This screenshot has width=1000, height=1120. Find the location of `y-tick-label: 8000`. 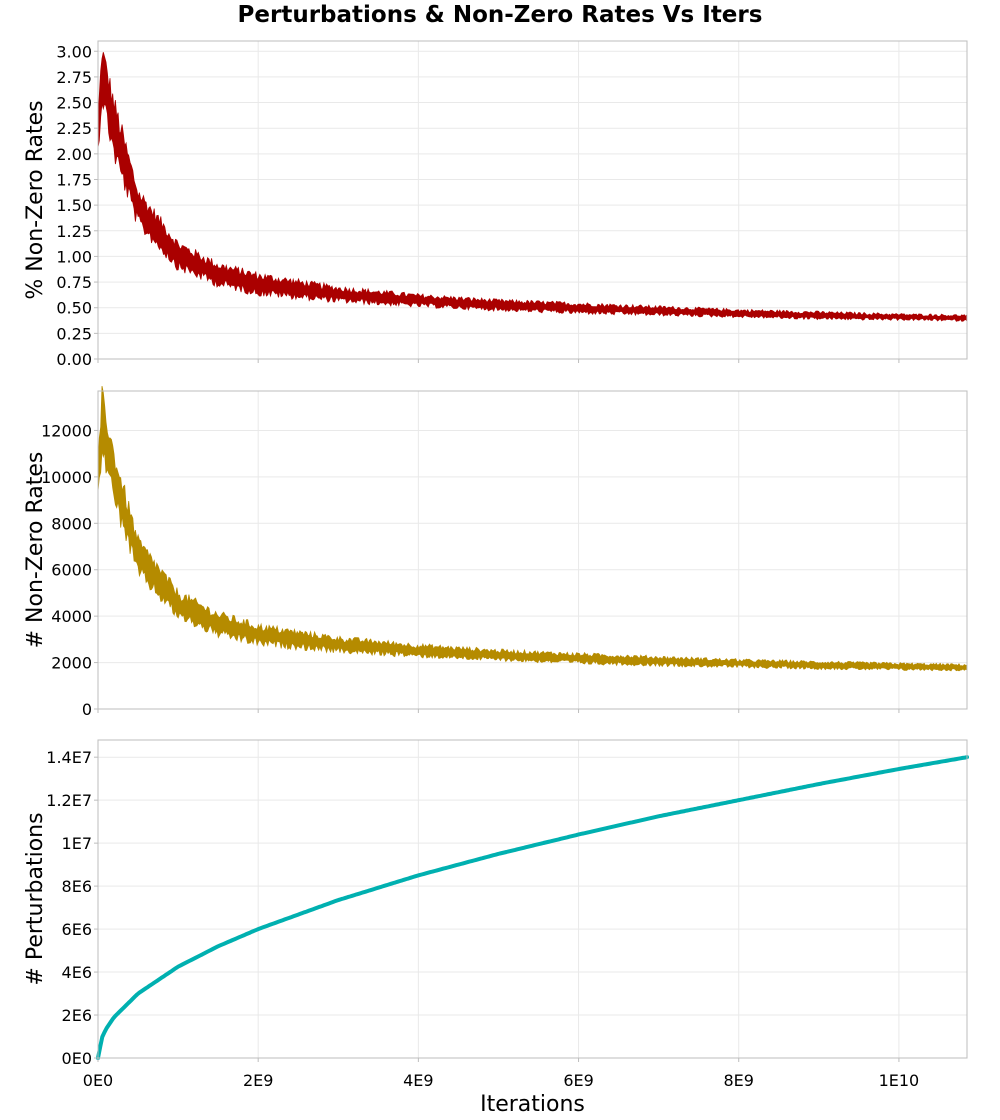

y-tick-label: 8000 is located at coordinates (71, 523).